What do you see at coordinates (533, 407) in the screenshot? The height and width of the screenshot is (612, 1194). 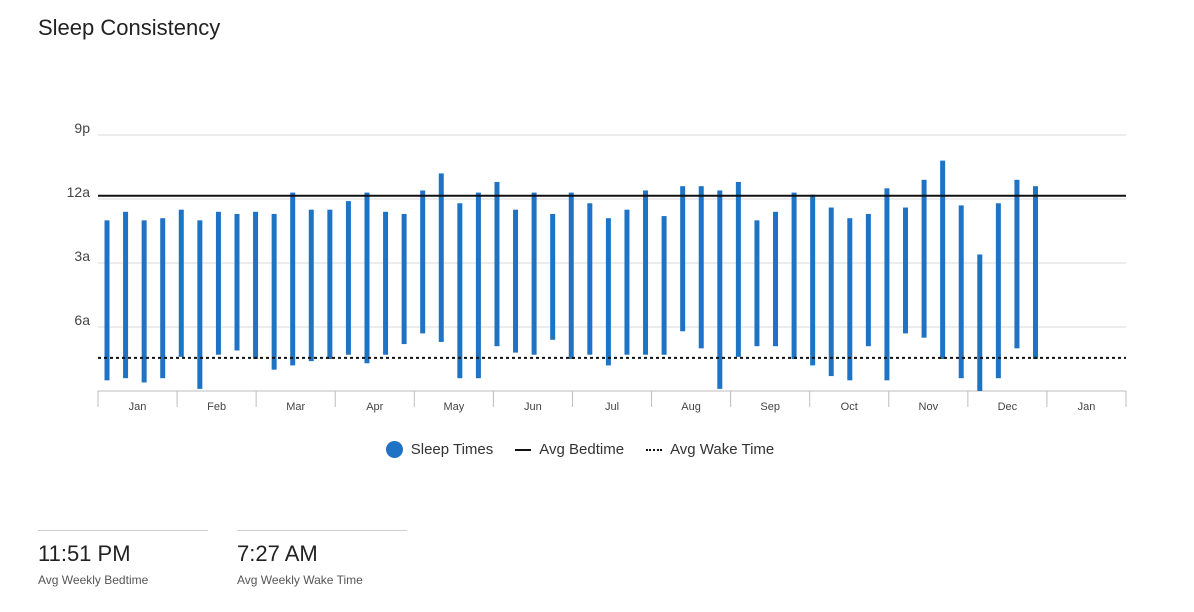 I see `x-tick-label: Jun` at bounding box center [533, 407].